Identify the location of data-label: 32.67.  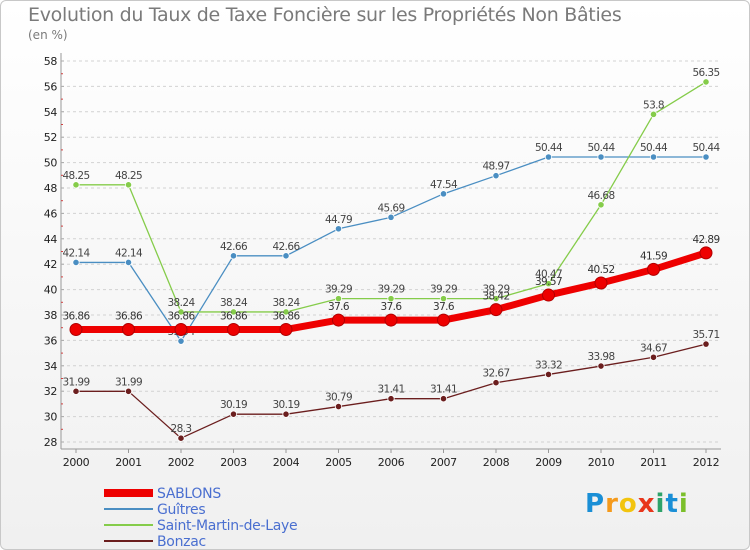
(495, 374).